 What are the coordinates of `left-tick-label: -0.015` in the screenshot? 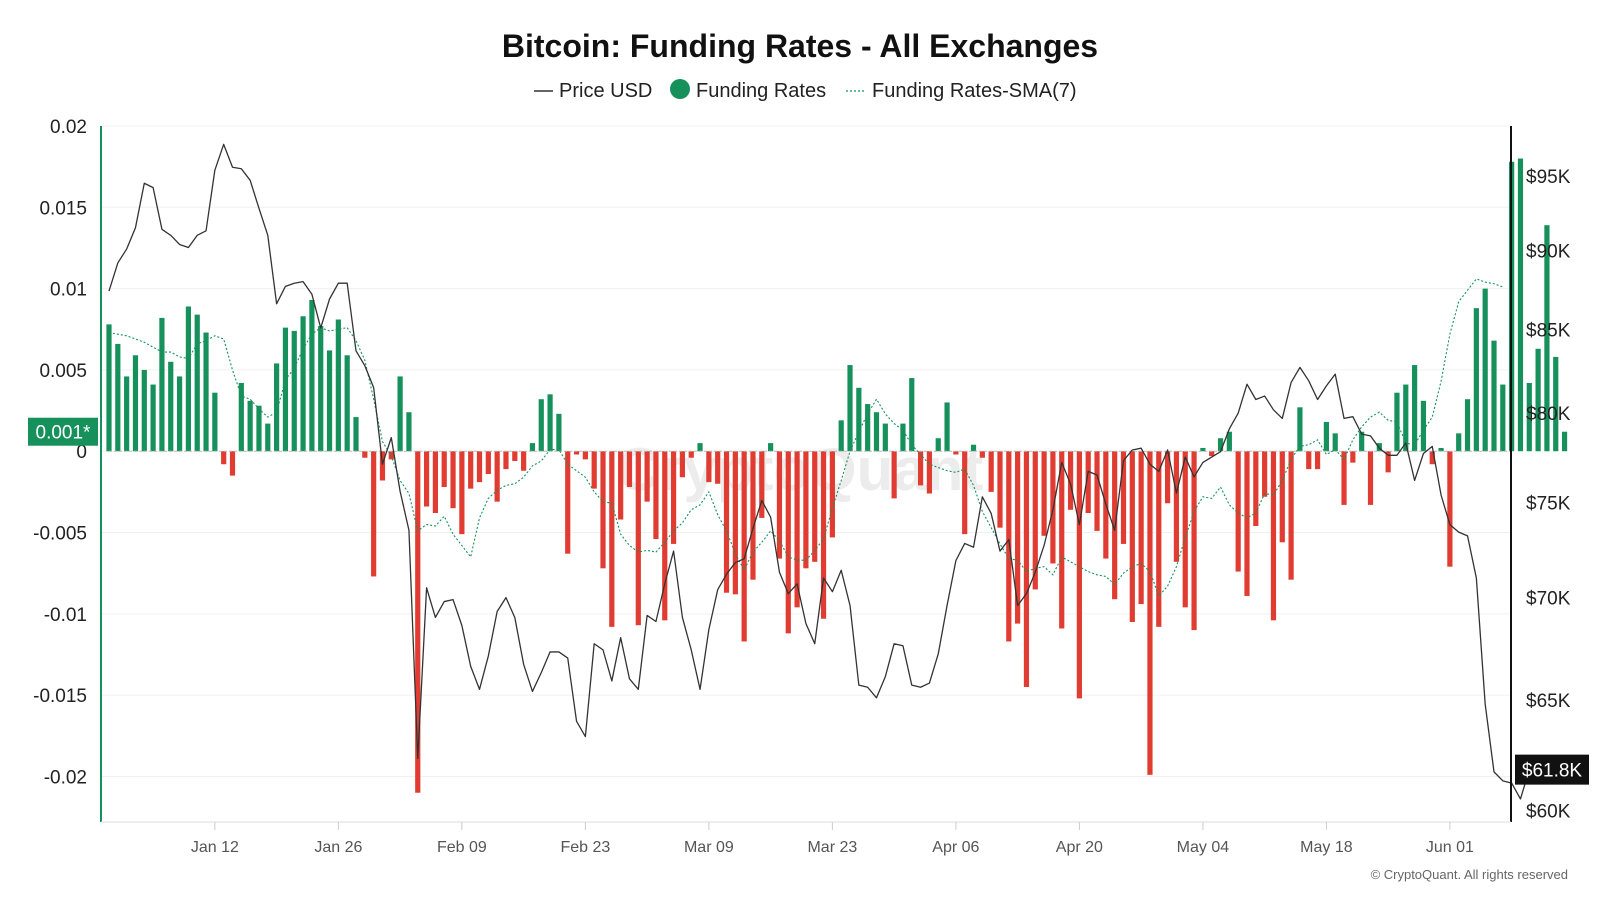 It's located at (60, 696).